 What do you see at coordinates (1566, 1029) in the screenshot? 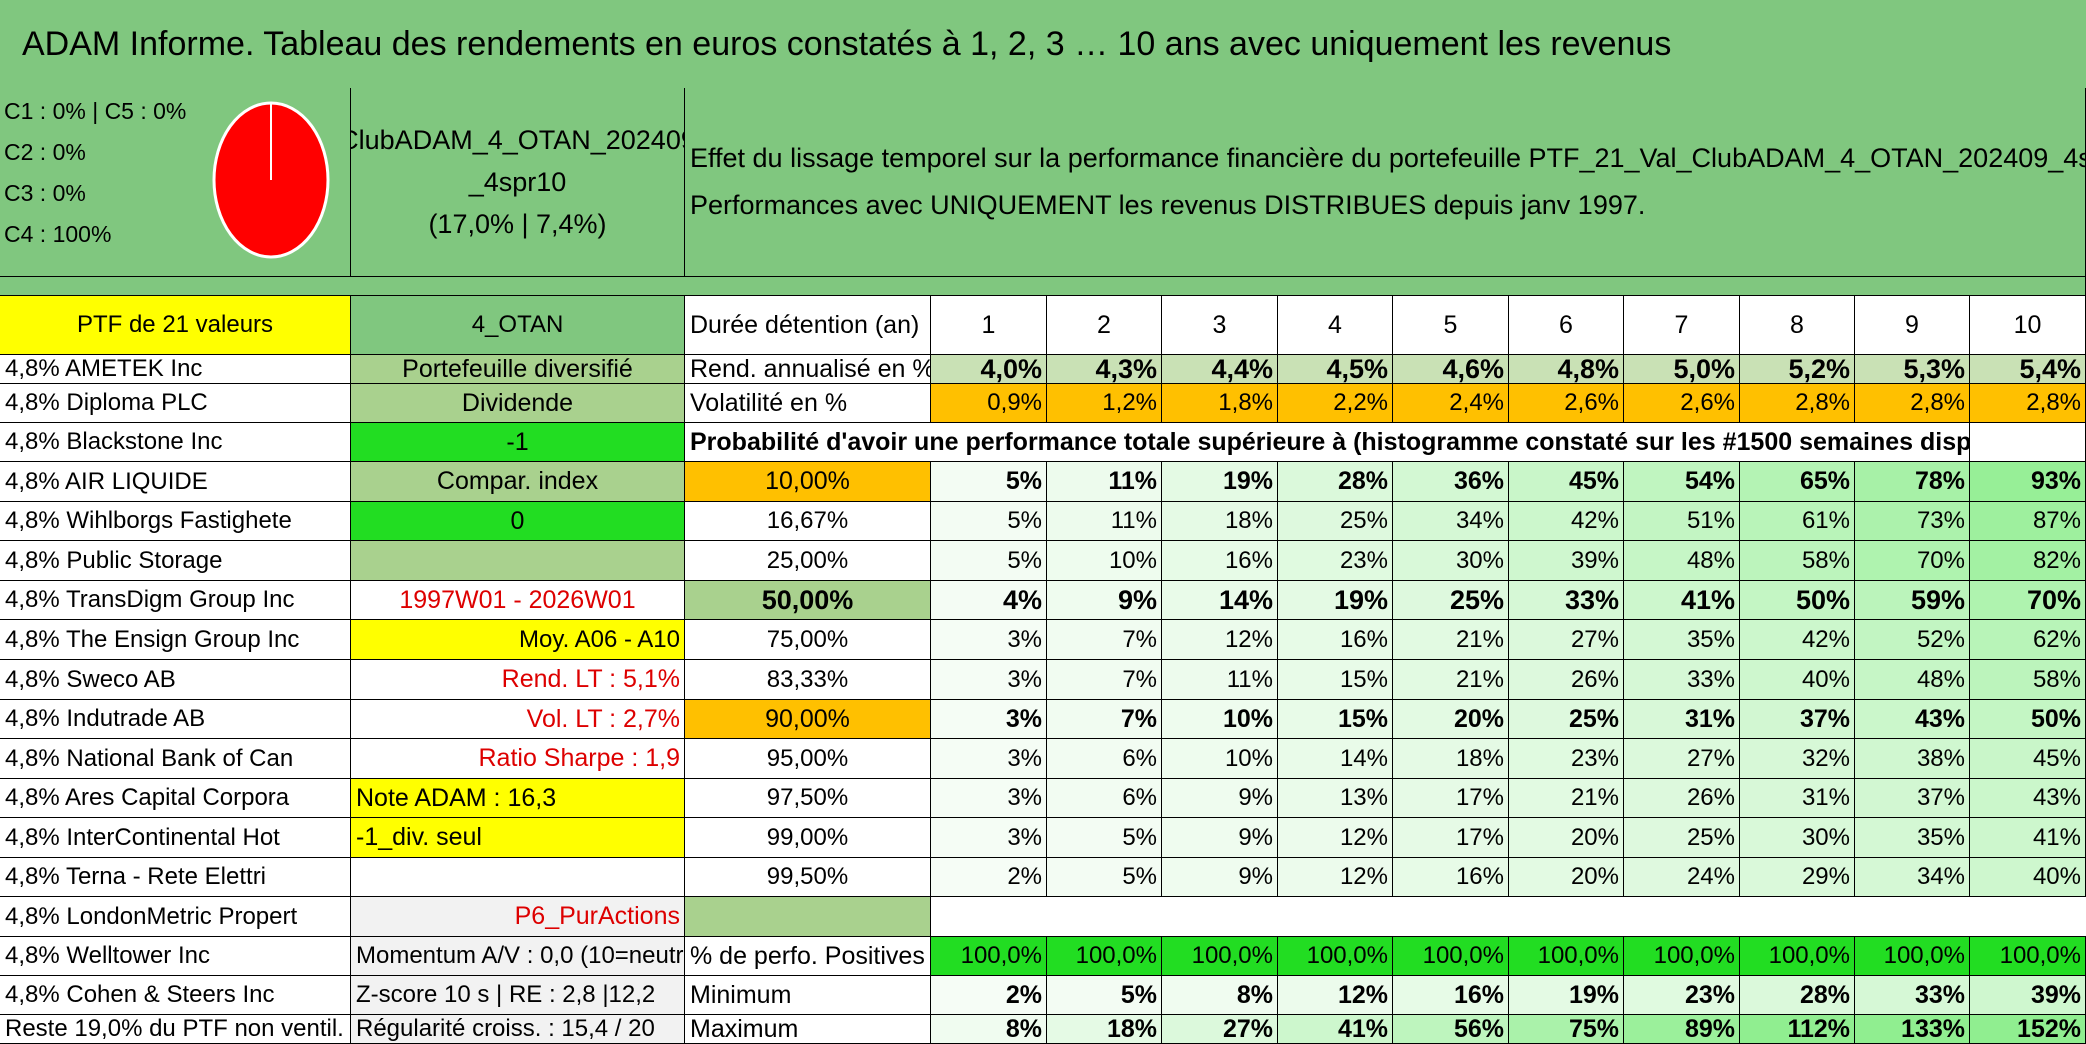
I see `maximum-value: 75%` at bounding box center [1566, 1029].